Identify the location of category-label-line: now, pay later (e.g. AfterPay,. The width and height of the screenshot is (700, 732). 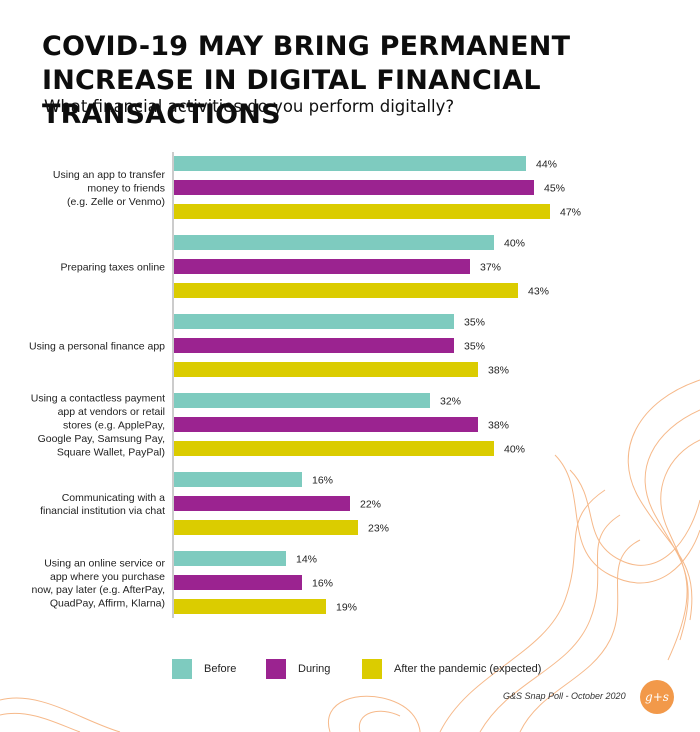
(98, 590).